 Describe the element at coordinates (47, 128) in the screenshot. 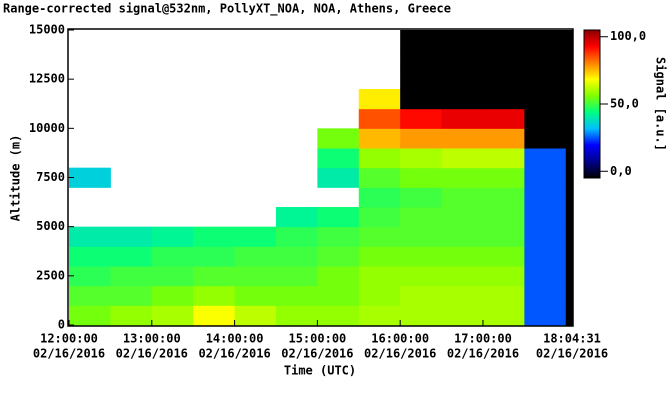

I see `y-tick-label: 10000` at that location.